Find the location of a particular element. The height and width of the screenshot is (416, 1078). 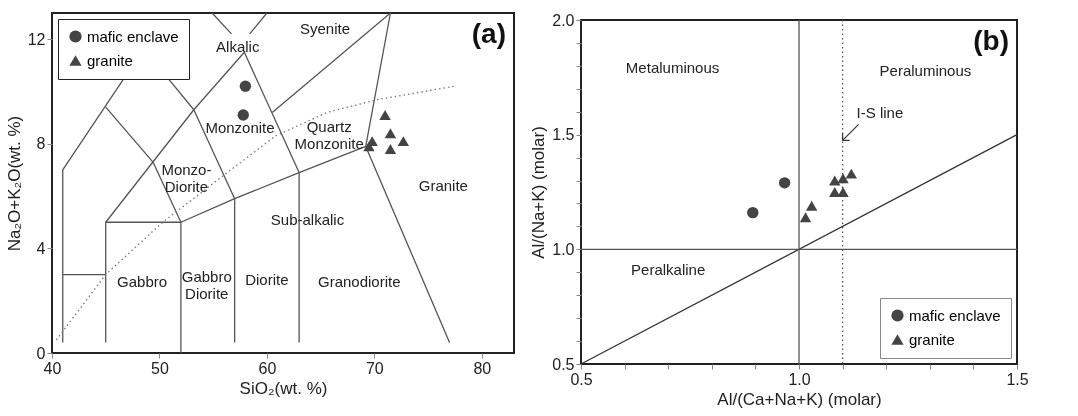

annotation: (a) is located at coordinates (488, 33).